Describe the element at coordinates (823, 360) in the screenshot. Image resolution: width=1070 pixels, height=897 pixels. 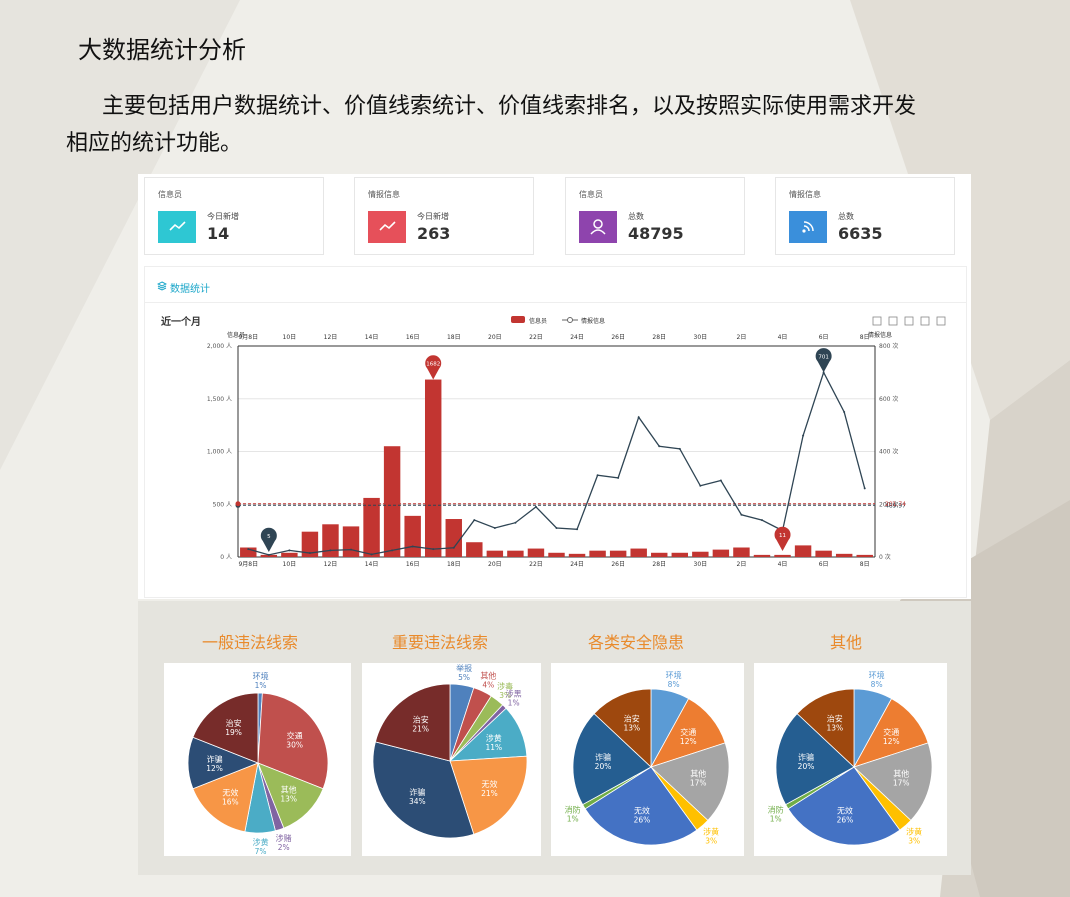
I see `line-max-marker: 701` at that location.